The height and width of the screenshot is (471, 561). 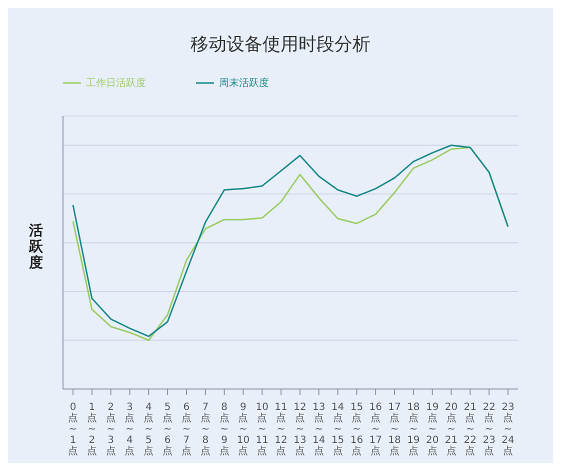 I want to click on y-axis-title: 活跃度, so click(x=36, y=247).